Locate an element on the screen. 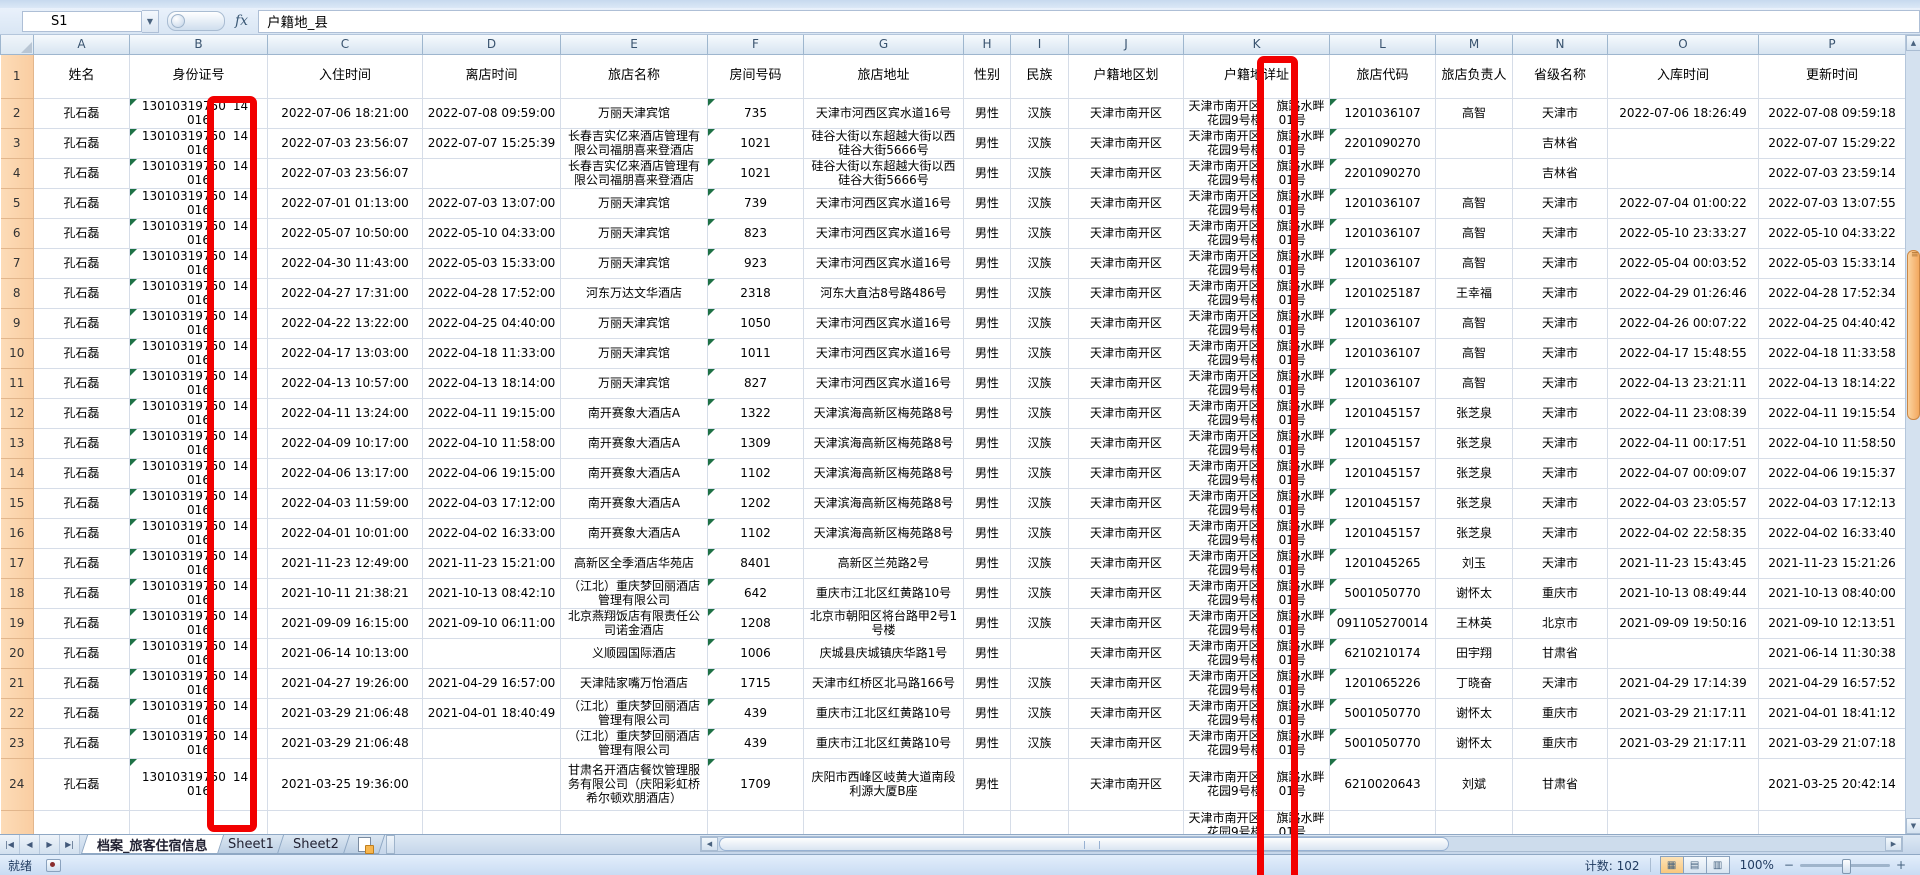  cell-addr is located at coordinates (883, 821).